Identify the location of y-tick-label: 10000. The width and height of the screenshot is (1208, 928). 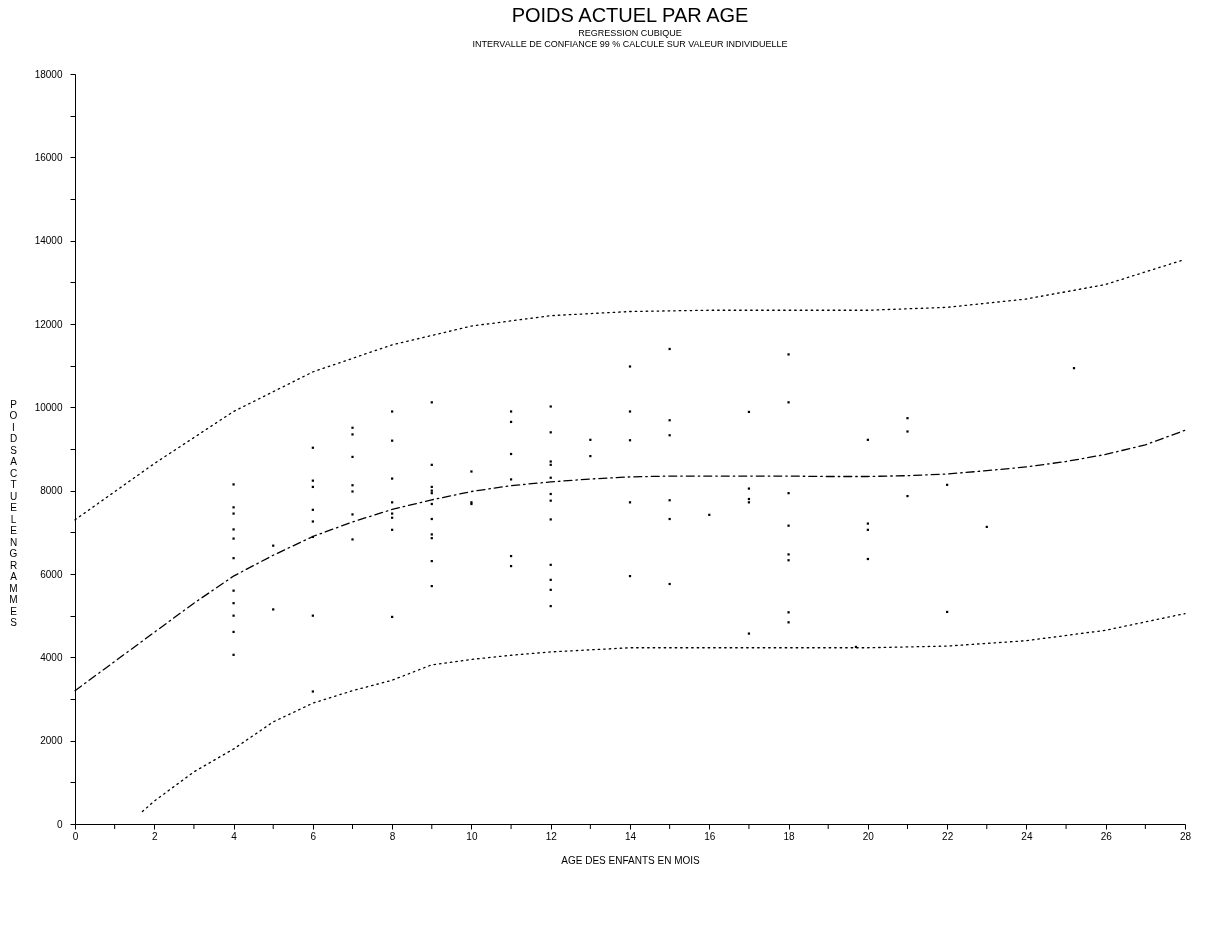
(48, 407).